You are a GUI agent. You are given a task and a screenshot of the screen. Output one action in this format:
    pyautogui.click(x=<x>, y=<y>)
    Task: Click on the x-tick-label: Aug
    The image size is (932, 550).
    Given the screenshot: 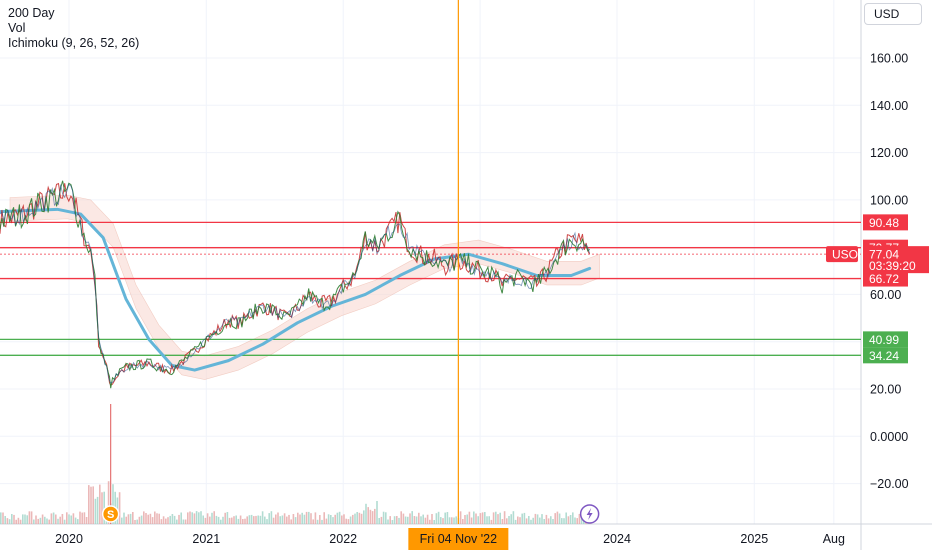 What is the action you would take?
    pyautogui.click(x=834, y=539)
    